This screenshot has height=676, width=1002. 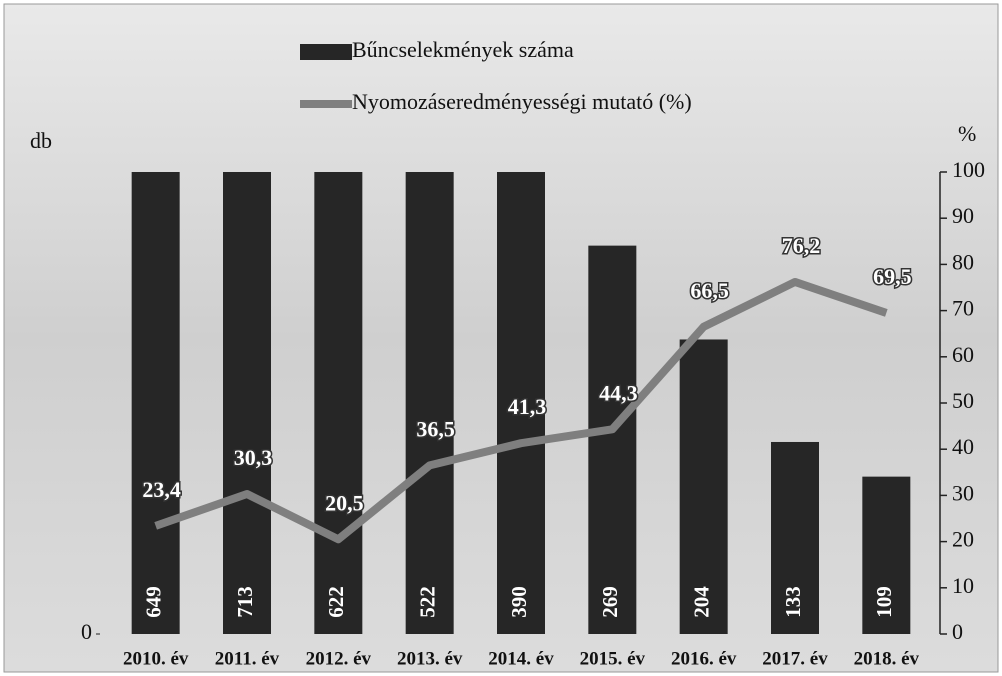 I want to click on y2-tick-label: 50, so click(x=963, y=400).